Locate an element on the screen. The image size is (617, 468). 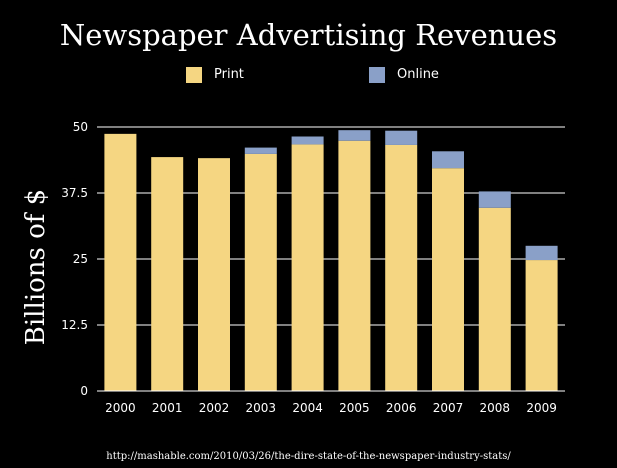
legend-label-online: Online is located at coordinates (418, 74).